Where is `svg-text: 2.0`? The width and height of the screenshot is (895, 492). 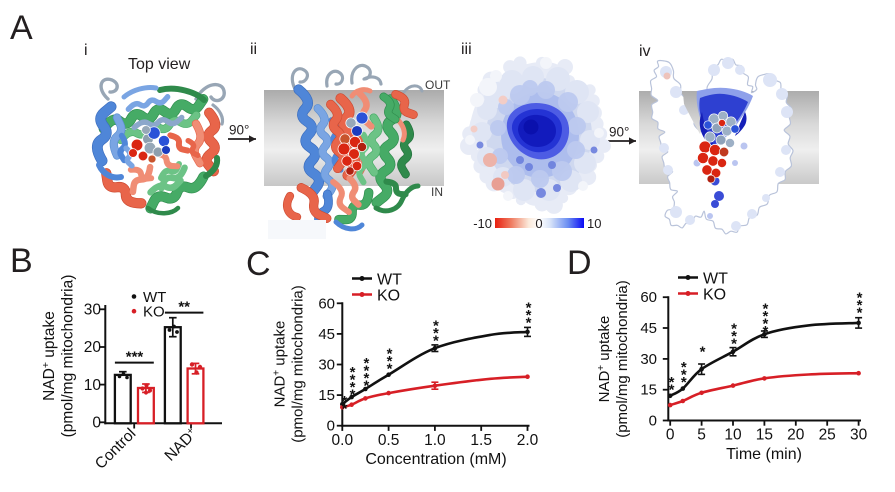 svg-text: 2.0 is located at coordinates (528, 440).